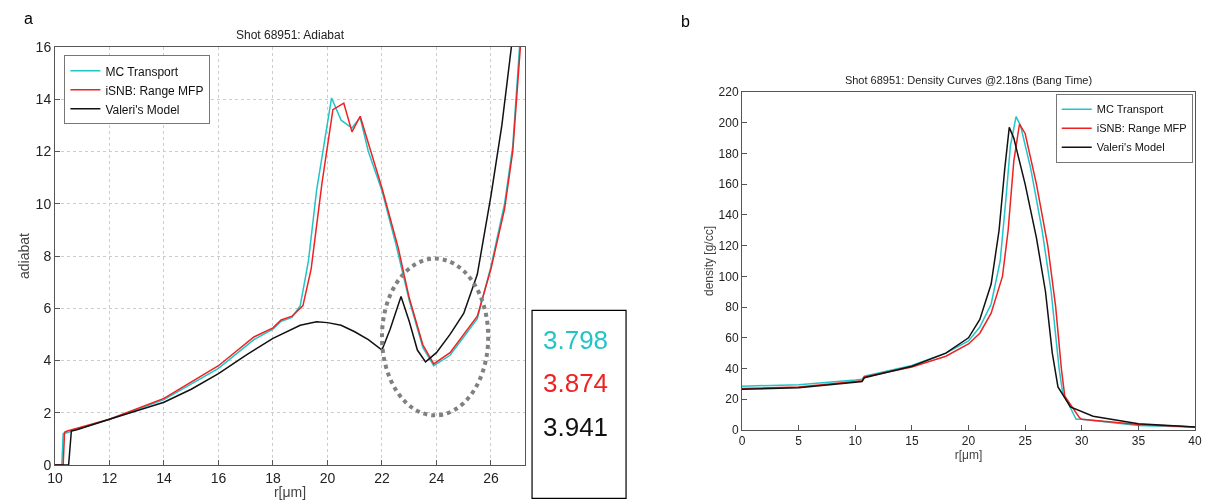  I want to click on y-tick-label: 220, so click(728, 92).